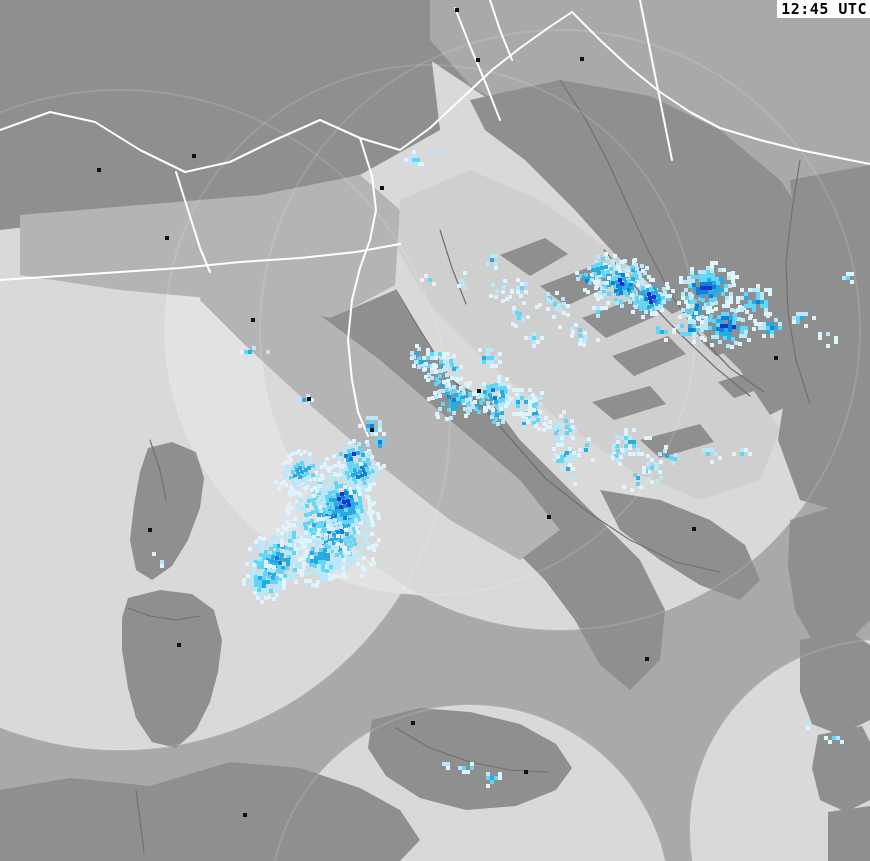  What do you see at coordinates (823, 9) in the screenshot?
I see `timestamp-label: 12:45 UTC` at bounding box center [823, 9].